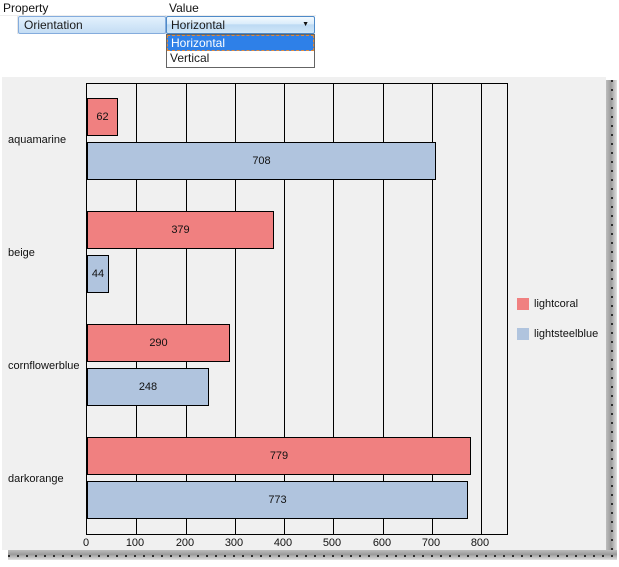 This screenshot has height=567, width=619. What do you see at coordinates (234, 543) in the screenshot?
I see `x-tick-label: 300` at bounding box center [234, 543].